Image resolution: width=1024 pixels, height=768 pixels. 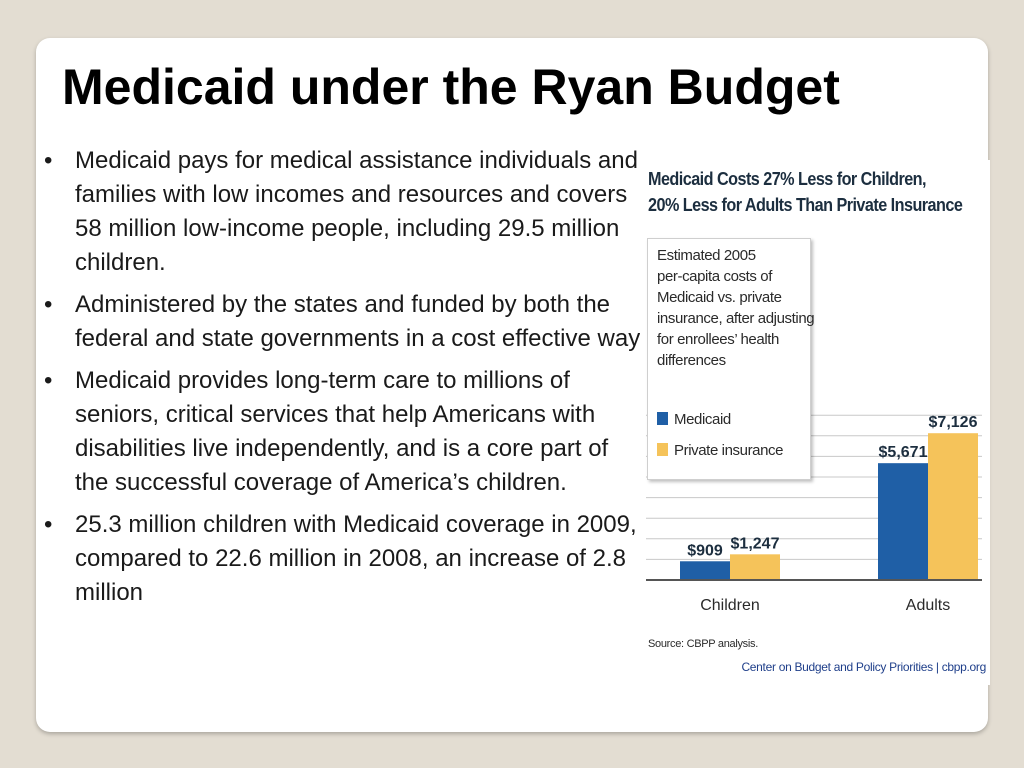 What do you see at coordinates (953, 422) in the screenshot?
I see `data-label: $7,126` at bounding box center [953, 422].